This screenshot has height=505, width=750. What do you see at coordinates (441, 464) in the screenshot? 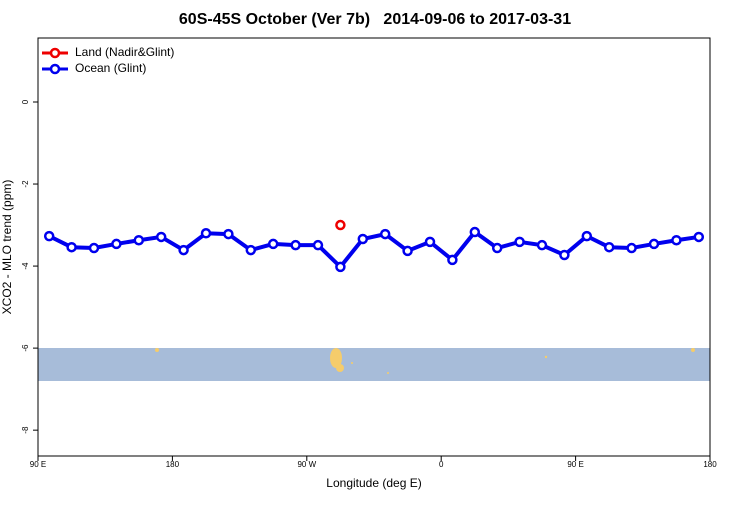
I see `x-tick-label: 0` at bounding box center [441, 464].